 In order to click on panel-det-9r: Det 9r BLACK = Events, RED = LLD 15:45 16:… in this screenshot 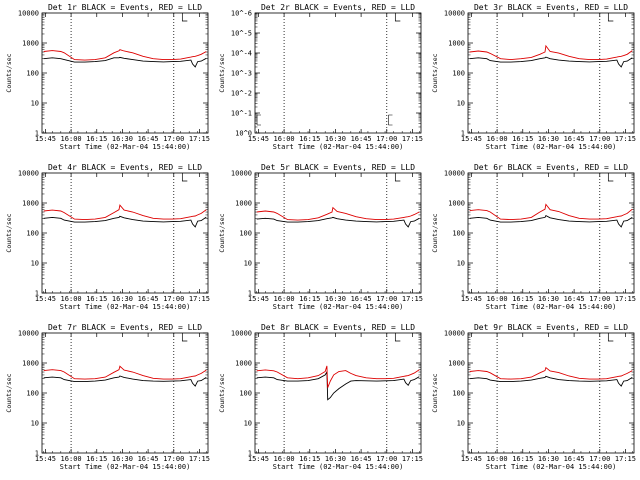, I will do `click(533, 397)`.